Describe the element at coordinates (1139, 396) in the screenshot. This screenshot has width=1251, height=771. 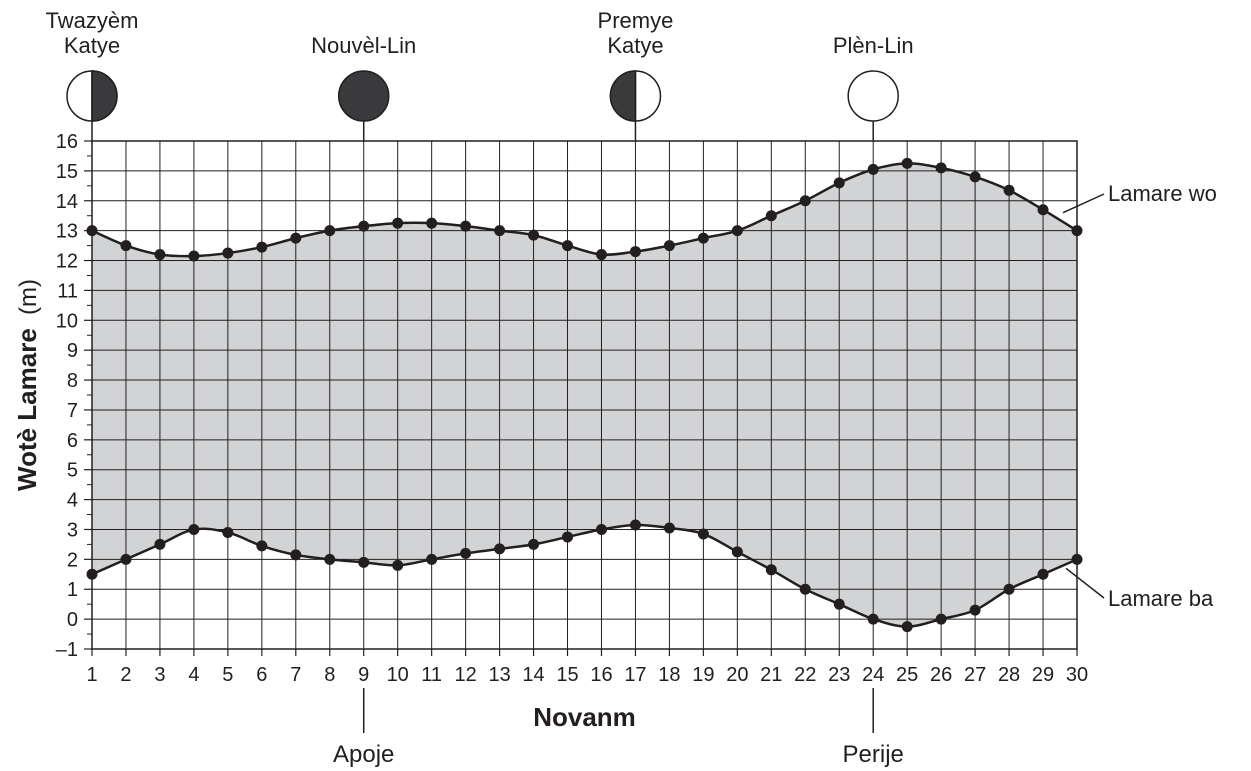
I see `series-labels: Lamare wo Lamare ba` at that location.